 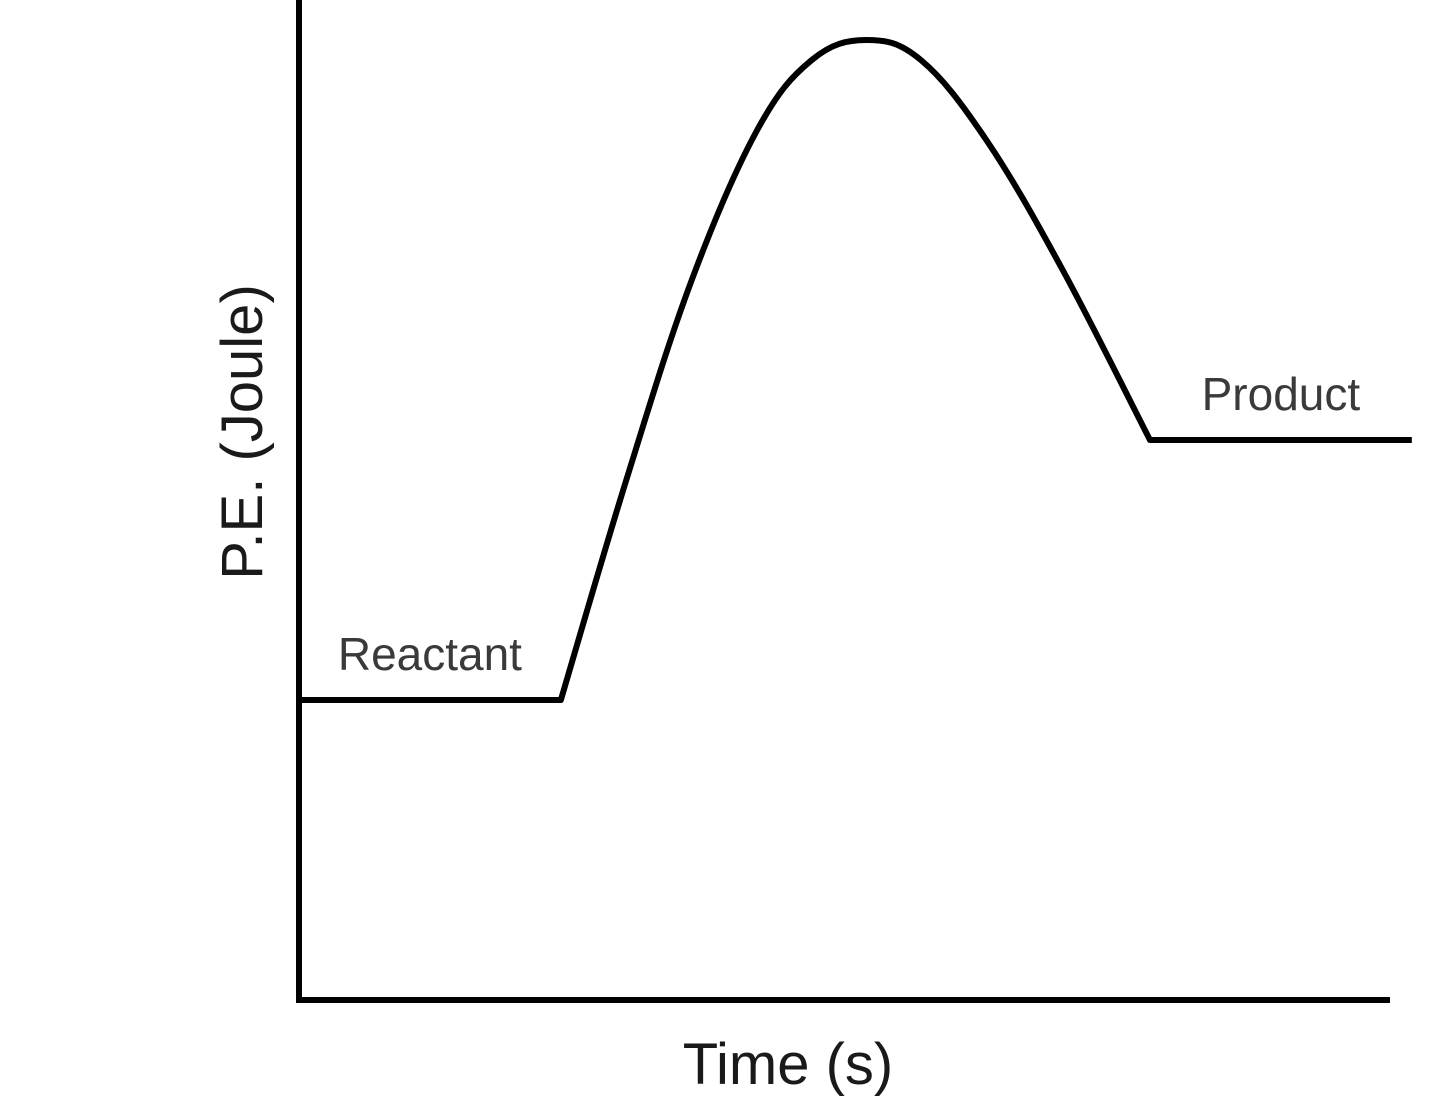 I want to click on x-axis-label: Time (s), so click(x=788, y=1064).